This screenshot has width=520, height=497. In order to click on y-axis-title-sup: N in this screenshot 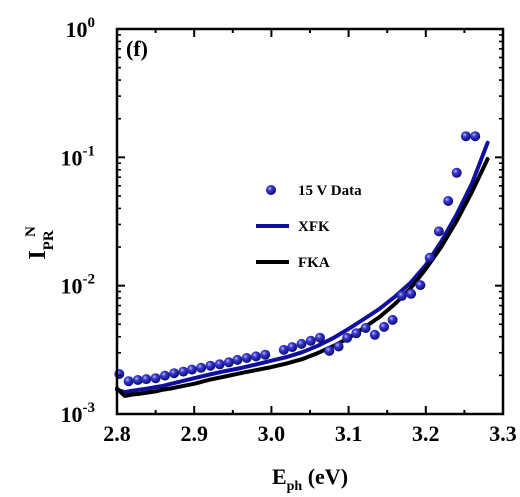, I will do `click(31, 231)`.